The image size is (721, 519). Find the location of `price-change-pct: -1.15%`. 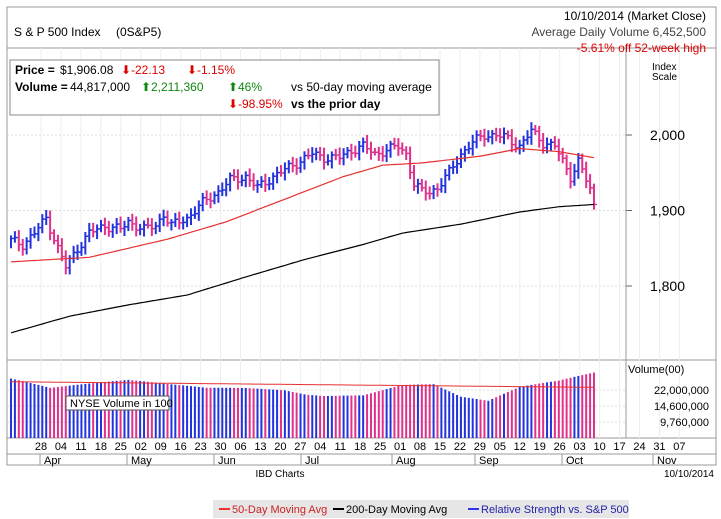

price-change-pct: -1.15% is located at coordinates (216, 70).